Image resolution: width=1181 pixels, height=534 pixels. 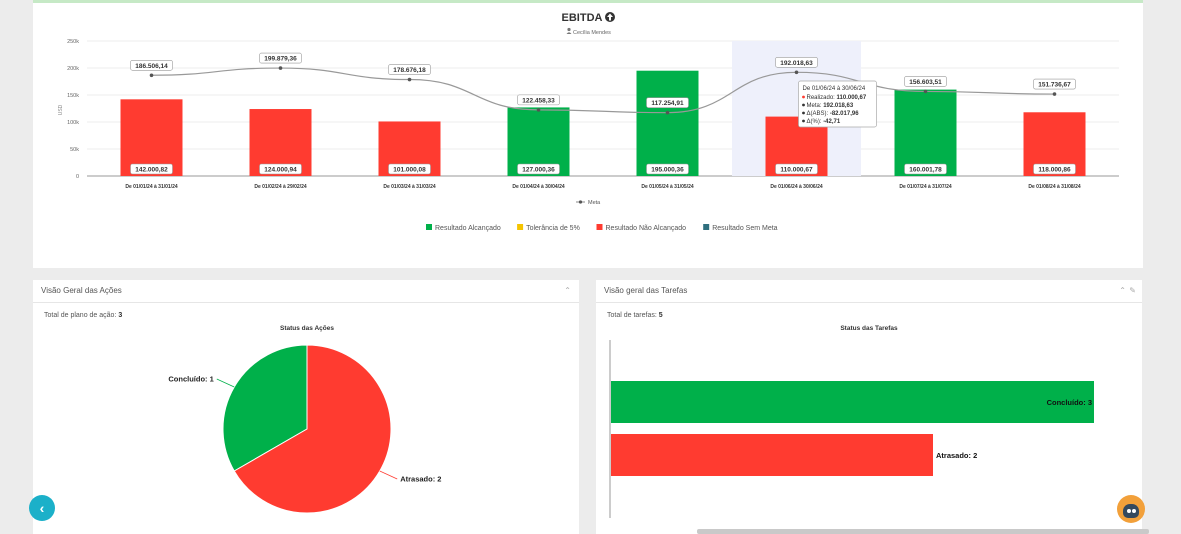 I want to click on legend-item-label: Tolerância de 5%, so click(x=553, y=228).